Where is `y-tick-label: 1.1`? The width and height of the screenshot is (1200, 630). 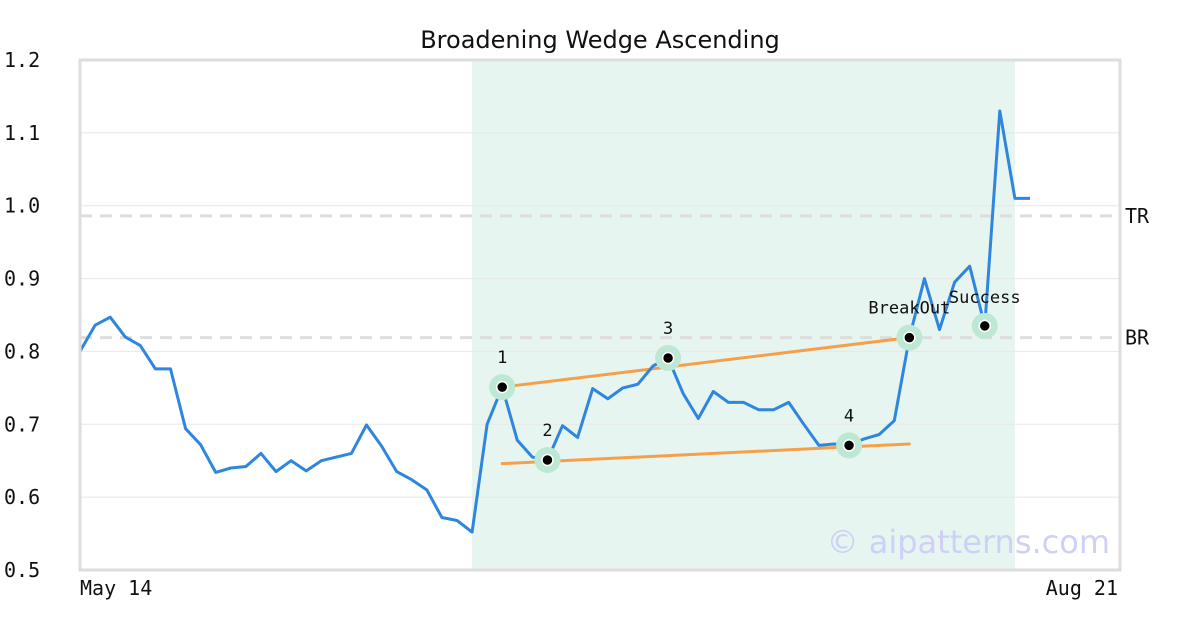
y-tick-label: 1.1 is located at coordinates (22, 133).